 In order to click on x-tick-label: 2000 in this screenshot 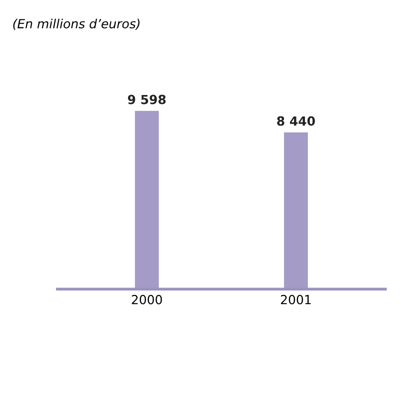, I will do `click(147, 299)`.